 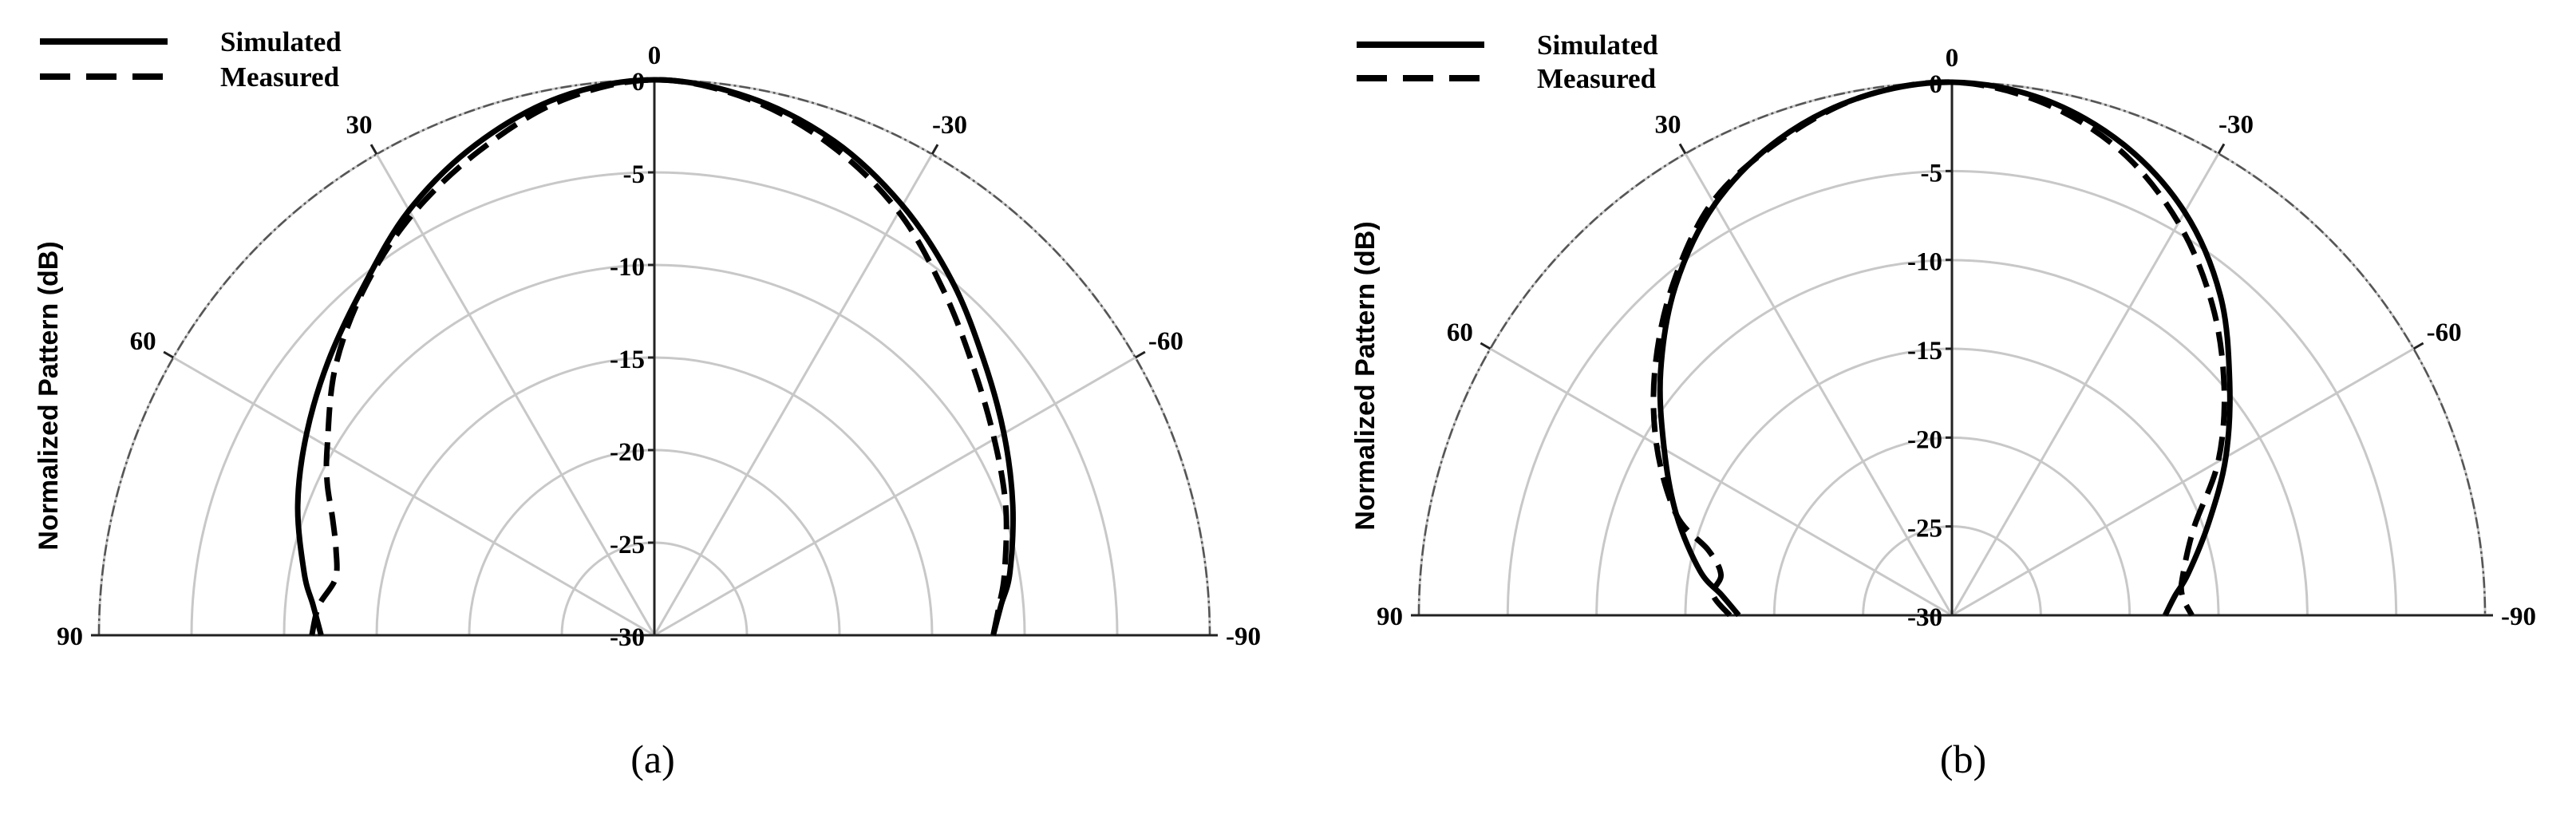 I want to click on panel-caption: (b), so click(x=1963, y=759).